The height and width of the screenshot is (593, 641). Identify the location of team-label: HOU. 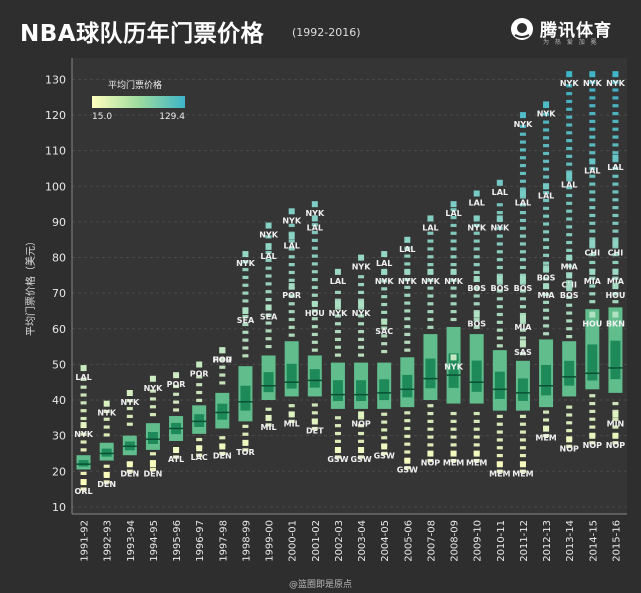
(592, 324).